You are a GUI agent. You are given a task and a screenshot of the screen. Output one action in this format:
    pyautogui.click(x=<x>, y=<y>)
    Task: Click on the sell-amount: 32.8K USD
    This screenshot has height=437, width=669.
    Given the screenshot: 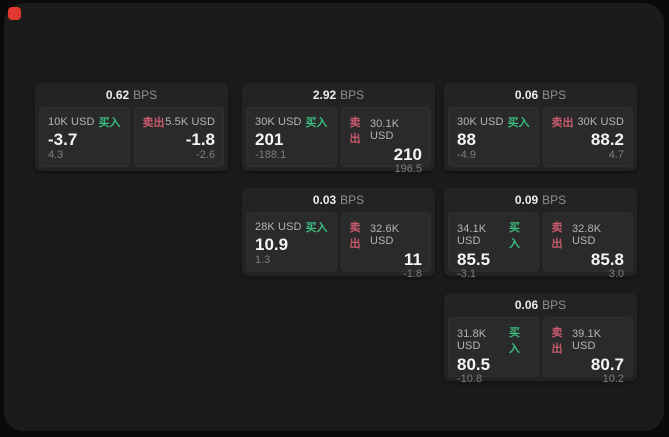 What is the action you would take?
    pyautogui.click(x=586, y=235)
    